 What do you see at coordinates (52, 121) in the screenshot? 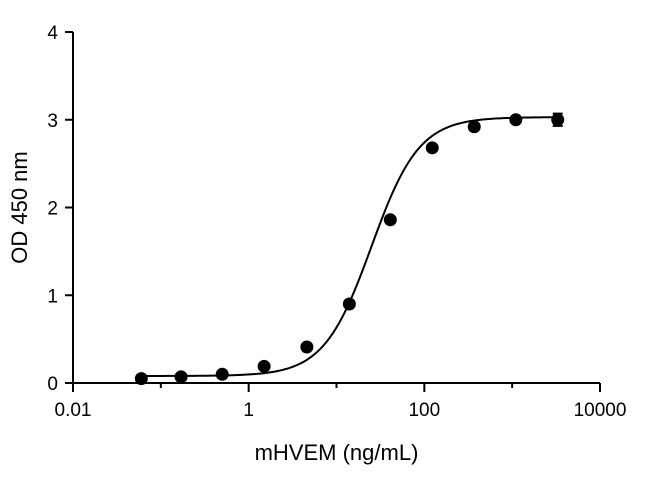
I see `y-tick-label: 3` at bounding box center [52, 121].